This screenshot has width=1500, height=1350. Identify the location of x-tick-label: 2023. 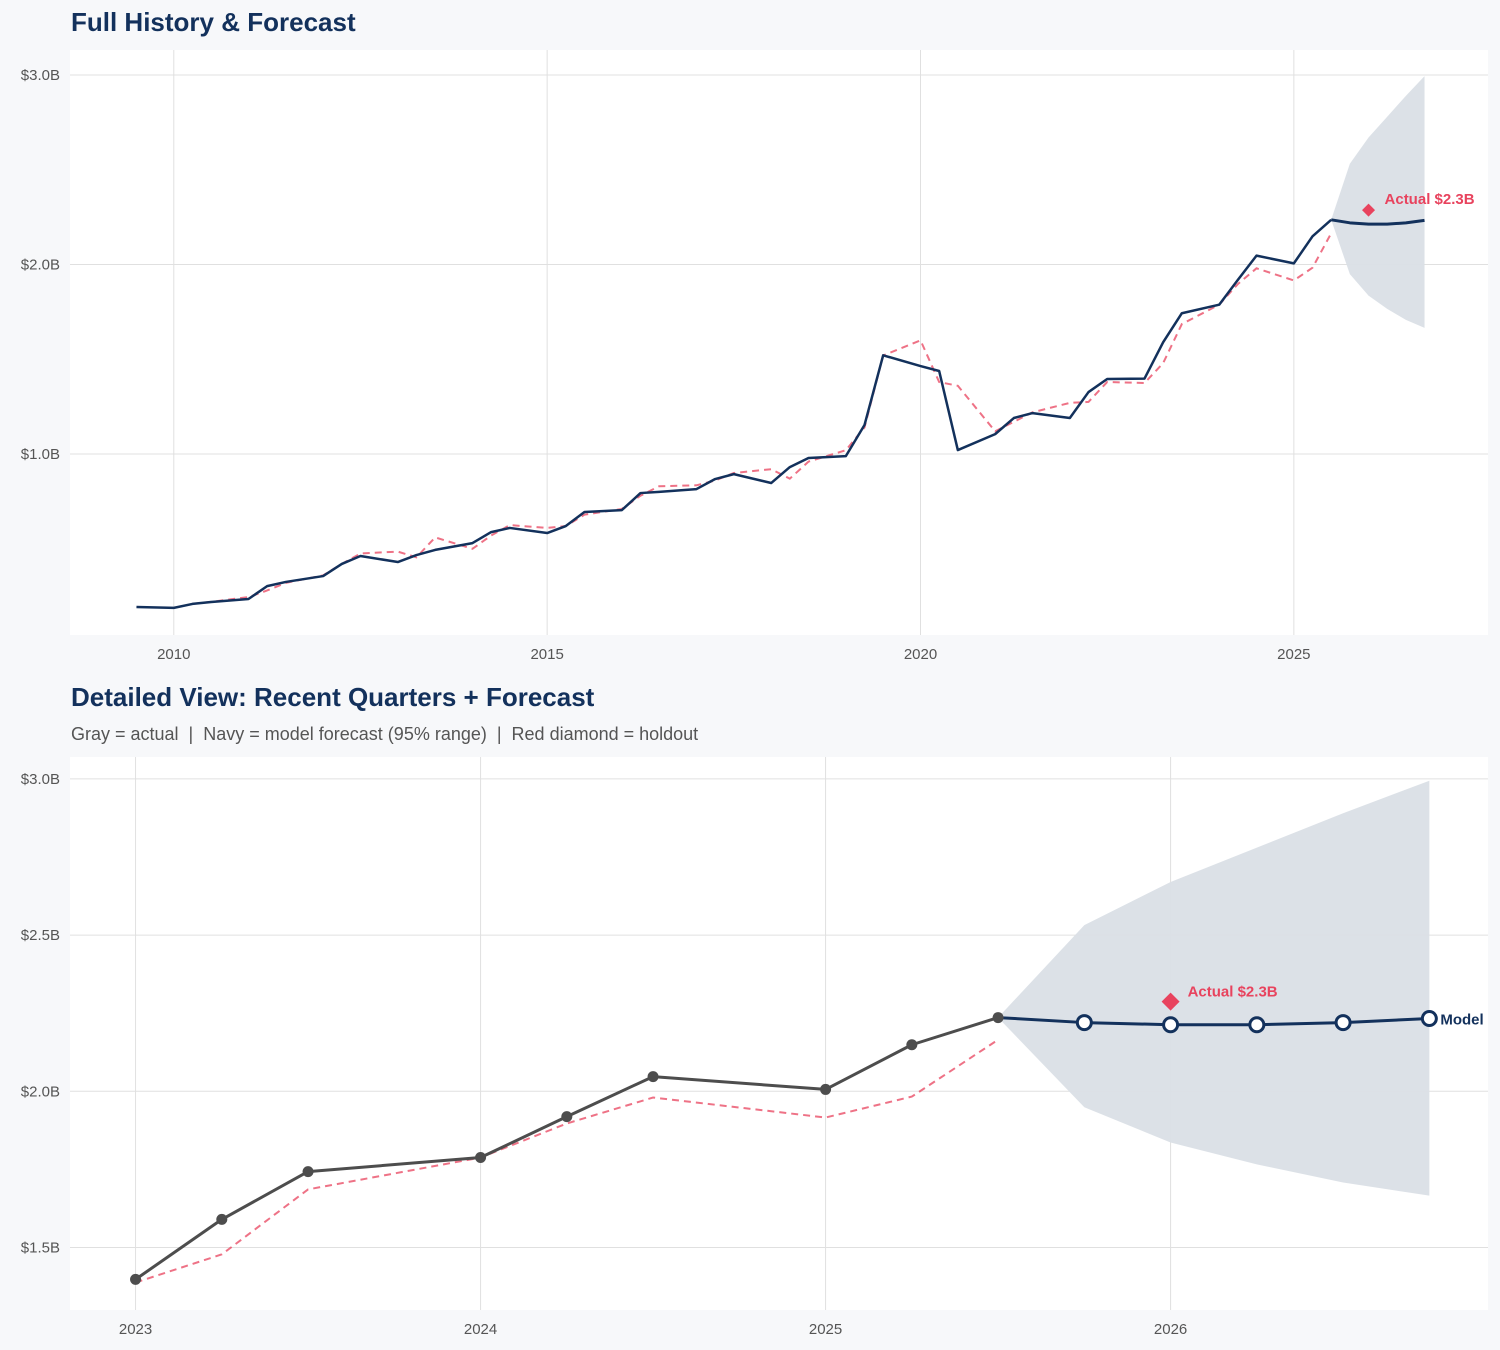
(135, 1329).